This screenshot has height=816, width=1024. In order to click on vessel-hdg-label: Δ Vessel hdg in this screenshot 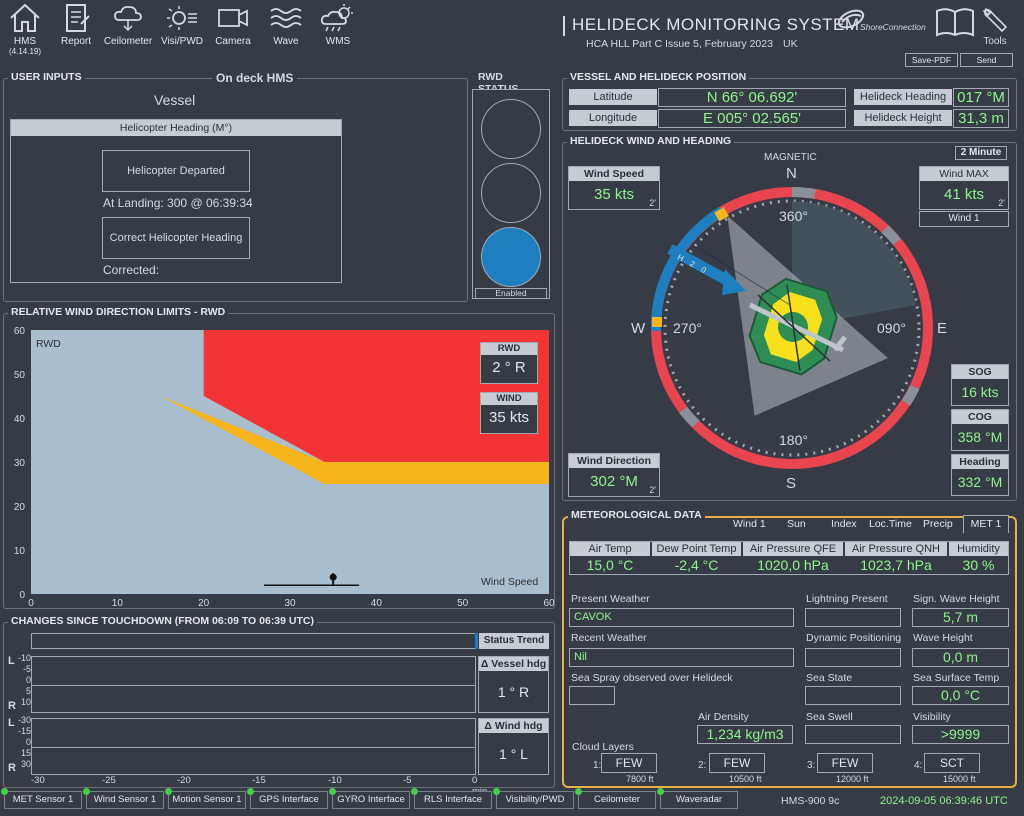, I will do `click(513, 664)`.